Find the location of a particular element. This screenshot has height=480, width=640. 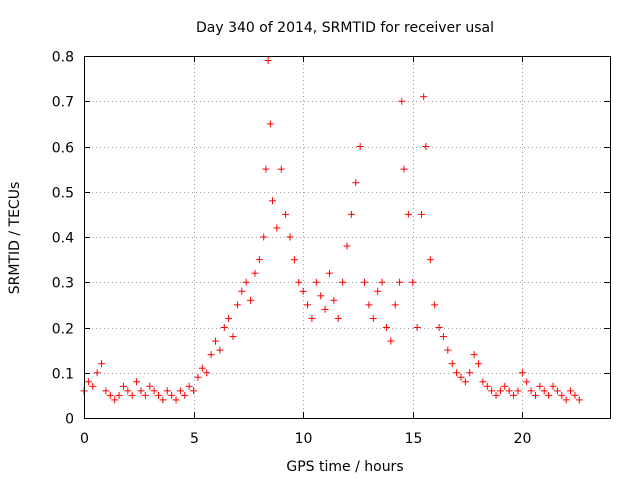

y-tick-label: 0.1 is located at coordinates (63, 375).